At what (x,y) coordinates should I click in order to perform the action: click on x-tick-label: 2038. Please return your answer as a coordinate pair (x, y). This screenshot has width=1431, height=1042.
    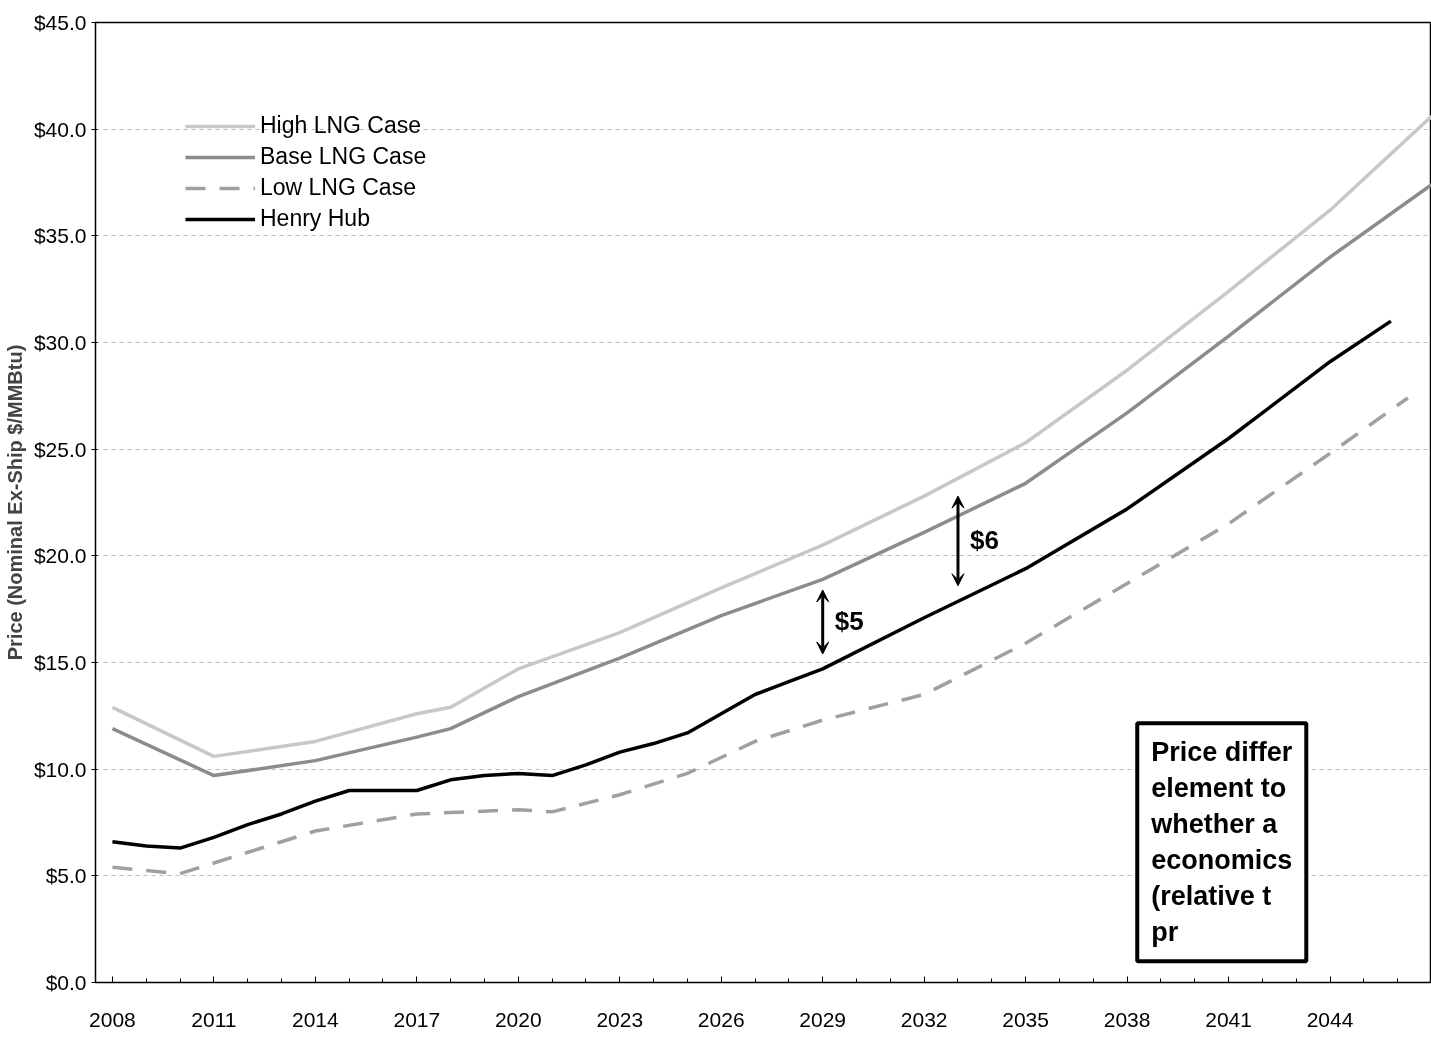
    Looking at the image, I should click on (1127, 1019).